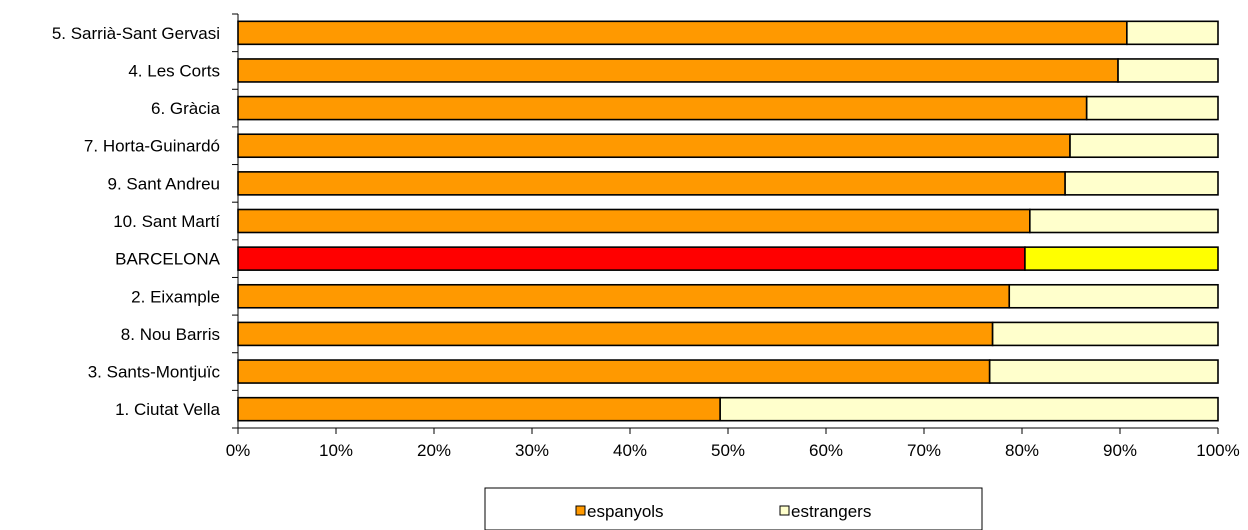 Image resolution: width=1248 pixels, height=530 pixels. I want to click on legend-label-espanyols: espanyols, so click(625, 511).